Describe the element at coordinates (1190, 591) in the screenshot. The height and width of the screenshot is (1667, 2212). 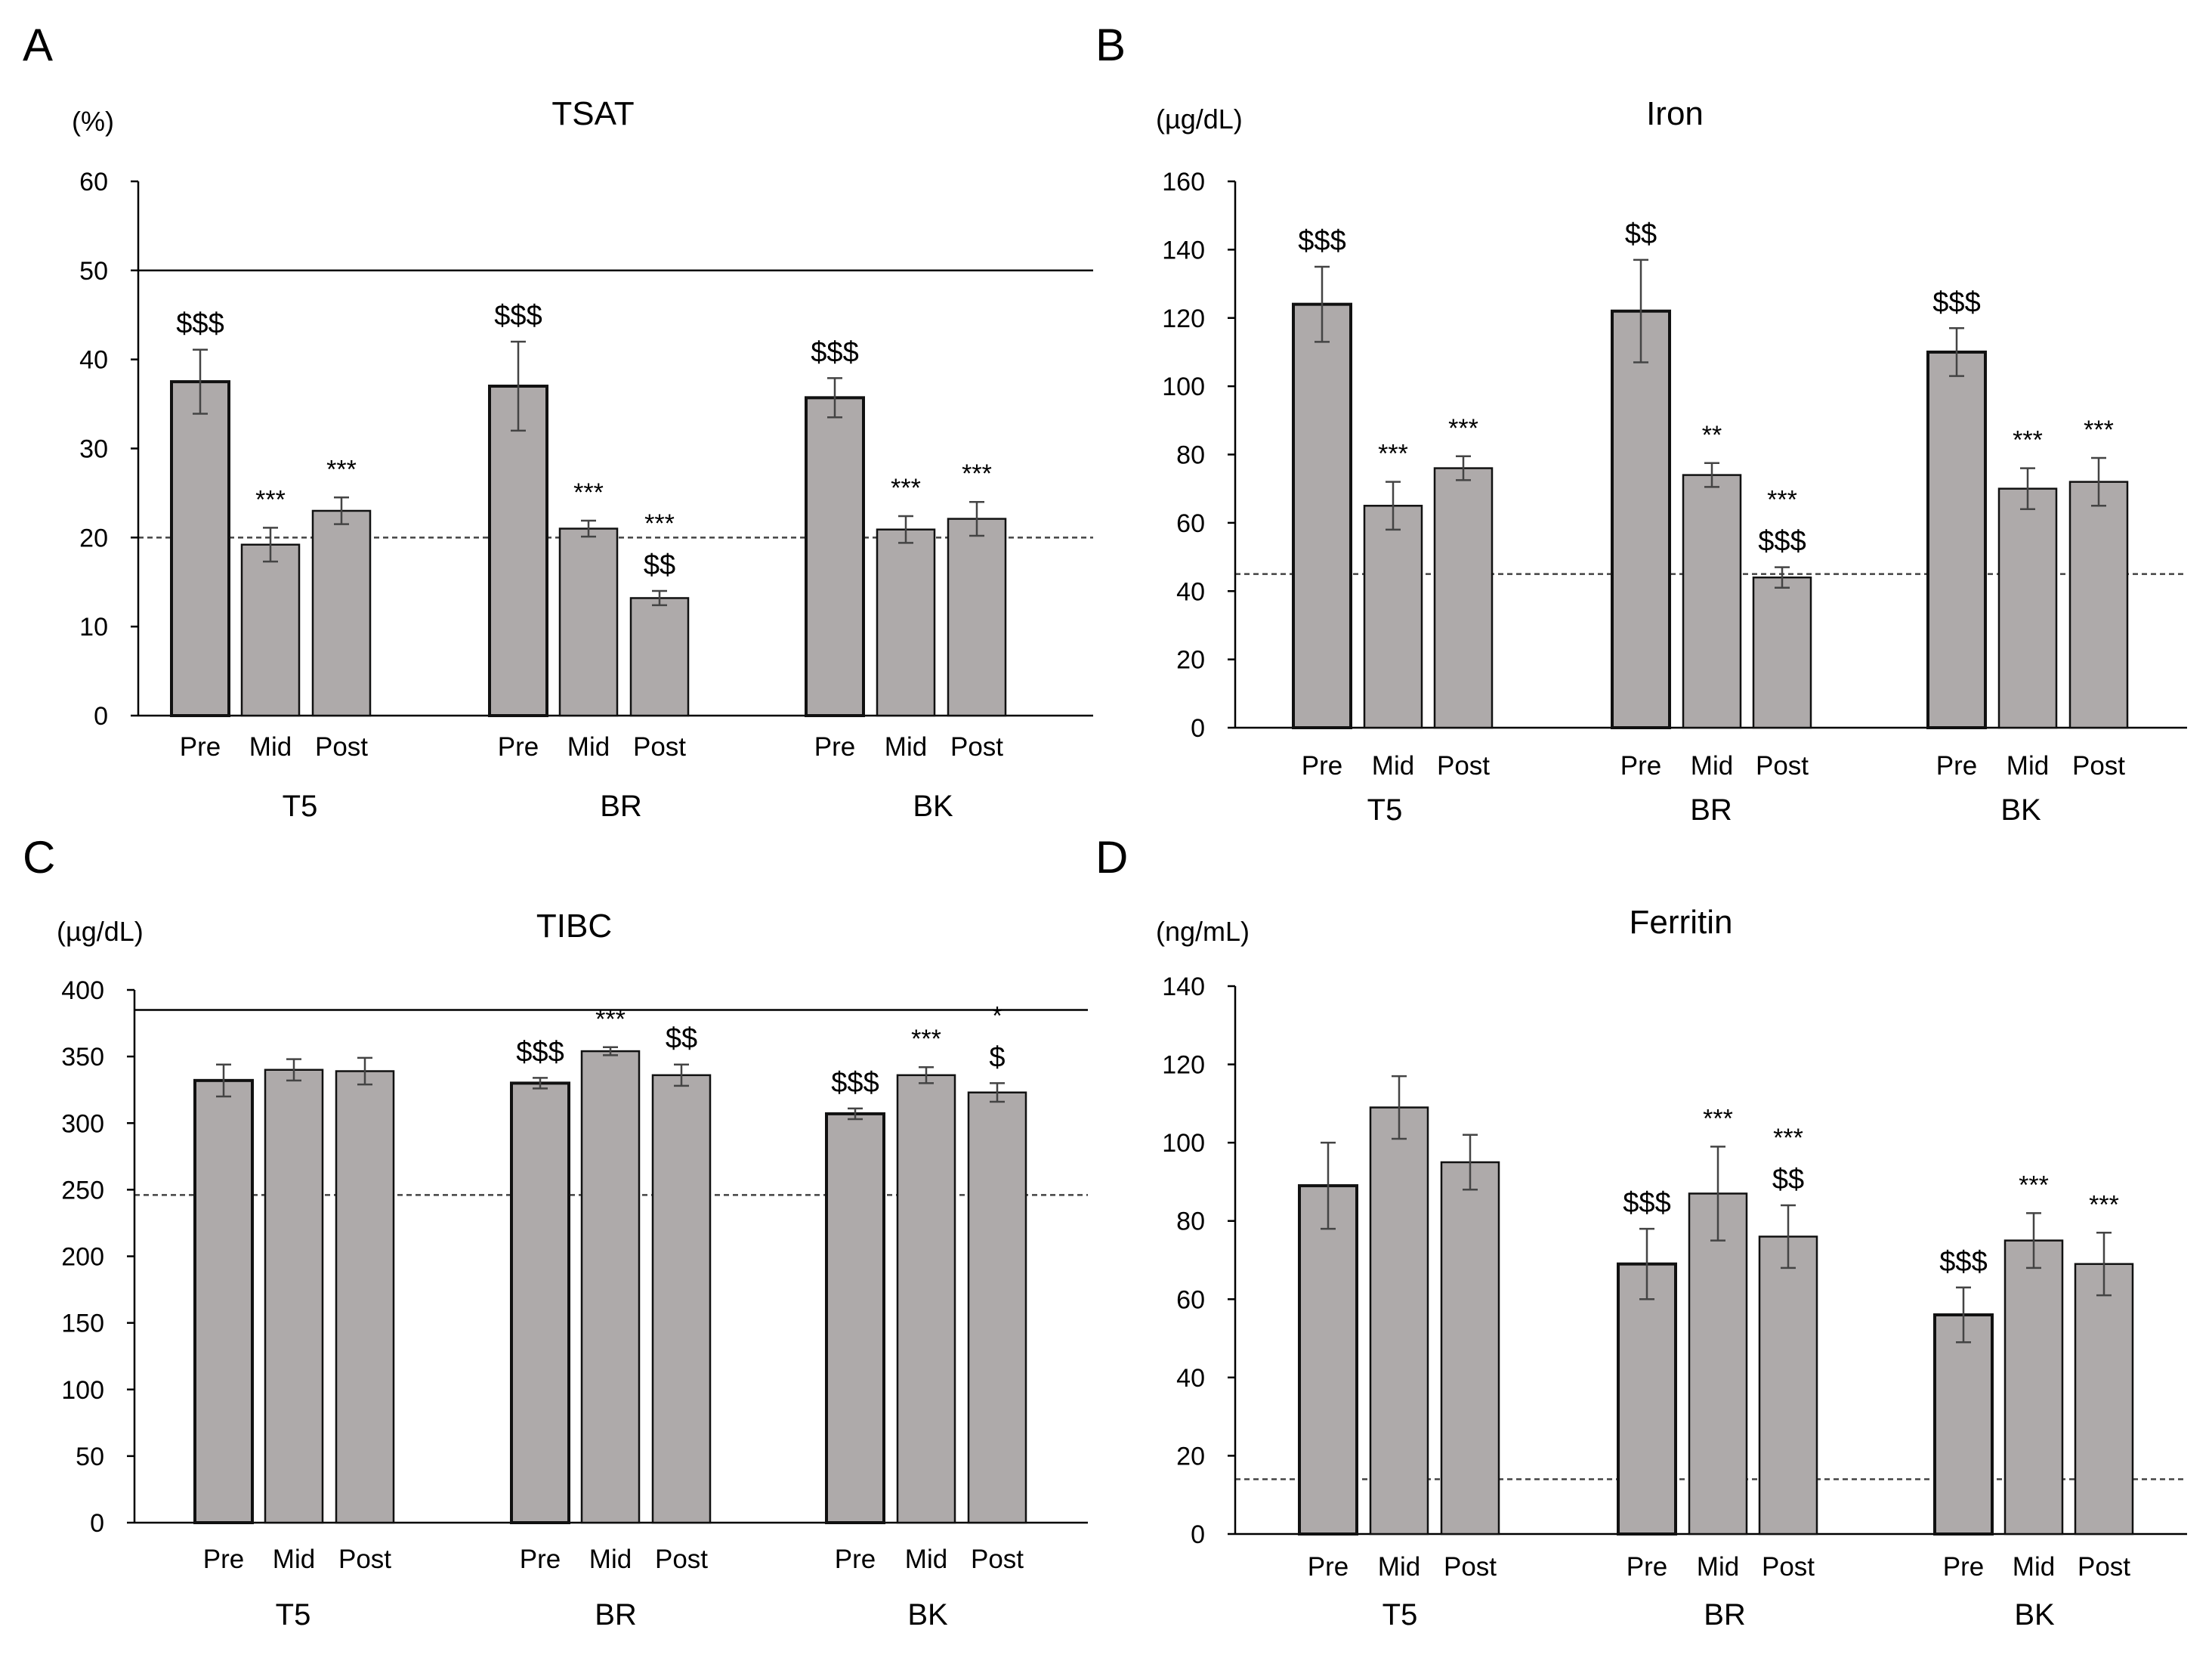
I see `y-tick-label: 40` at that location.